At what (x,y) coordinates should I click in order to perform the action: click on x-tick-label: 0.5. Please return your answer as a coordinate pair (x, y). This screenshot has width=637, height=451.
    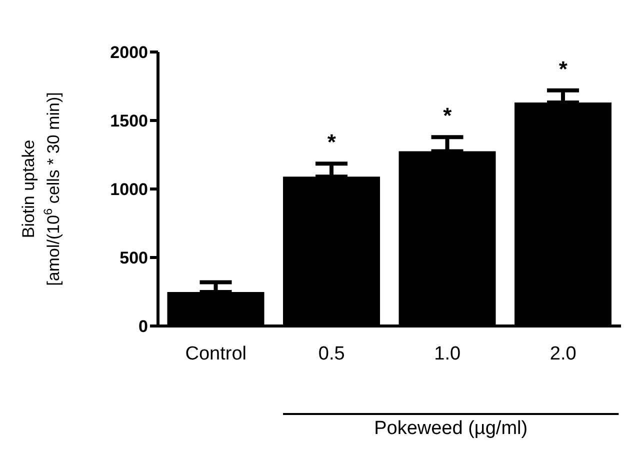
    Looking at the image, I should click on (331, 353).